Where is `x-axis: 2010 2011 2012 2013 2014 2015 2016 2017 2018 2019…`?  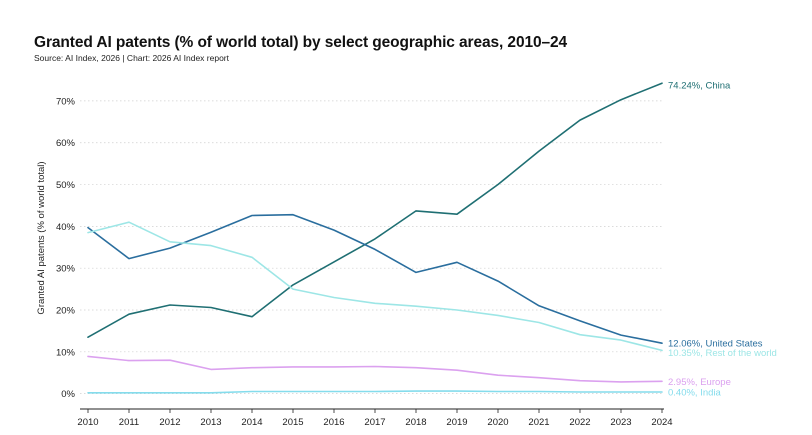
x-axis: 2010 2011 2012 2013 2014 2015 2016 2017 2018 2019… is located at coordinates (375, 418).